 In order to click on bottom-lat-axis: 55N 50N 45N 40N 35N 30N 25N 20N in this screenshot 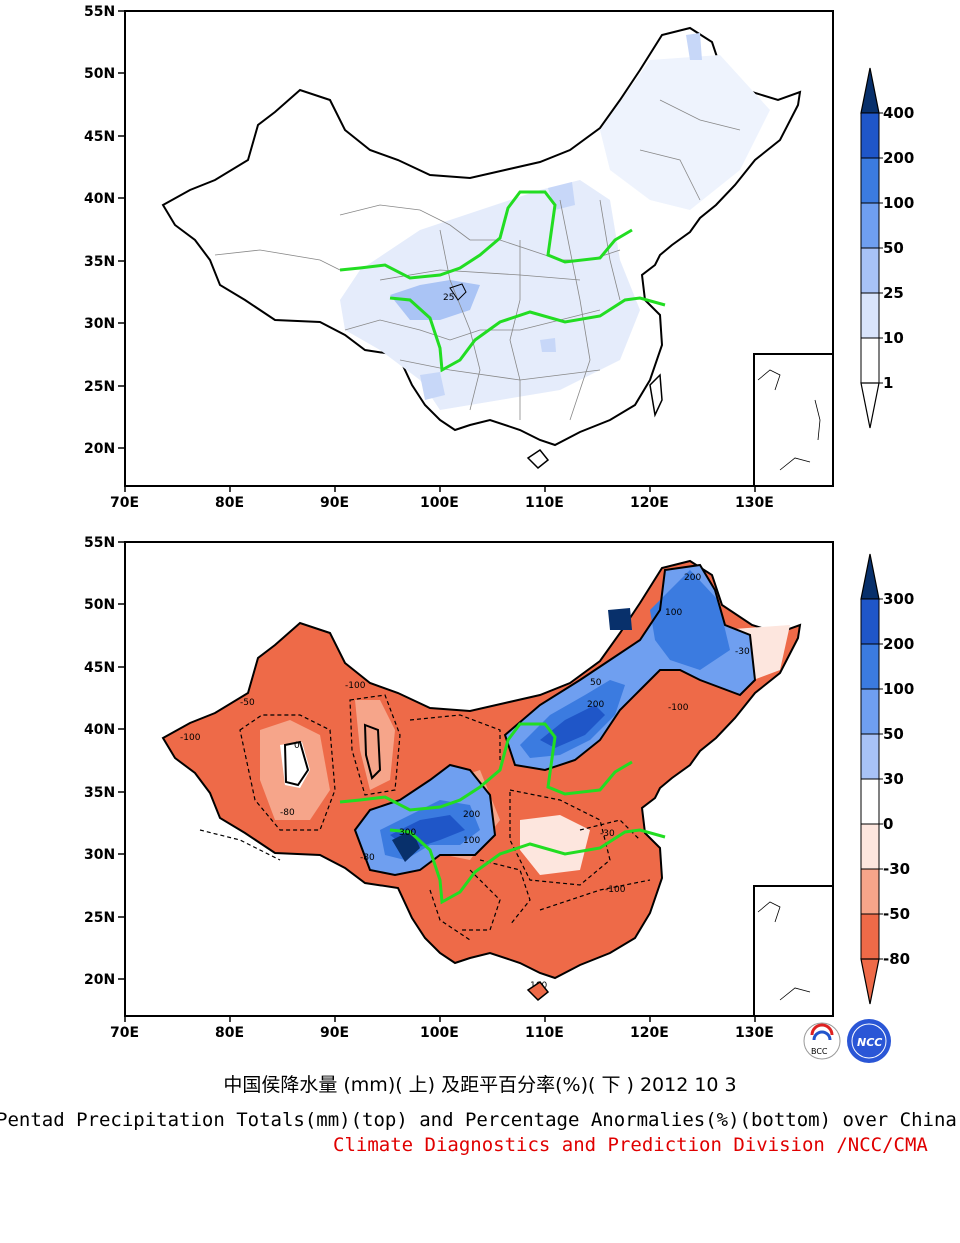, I will do `click(104, 761)`.